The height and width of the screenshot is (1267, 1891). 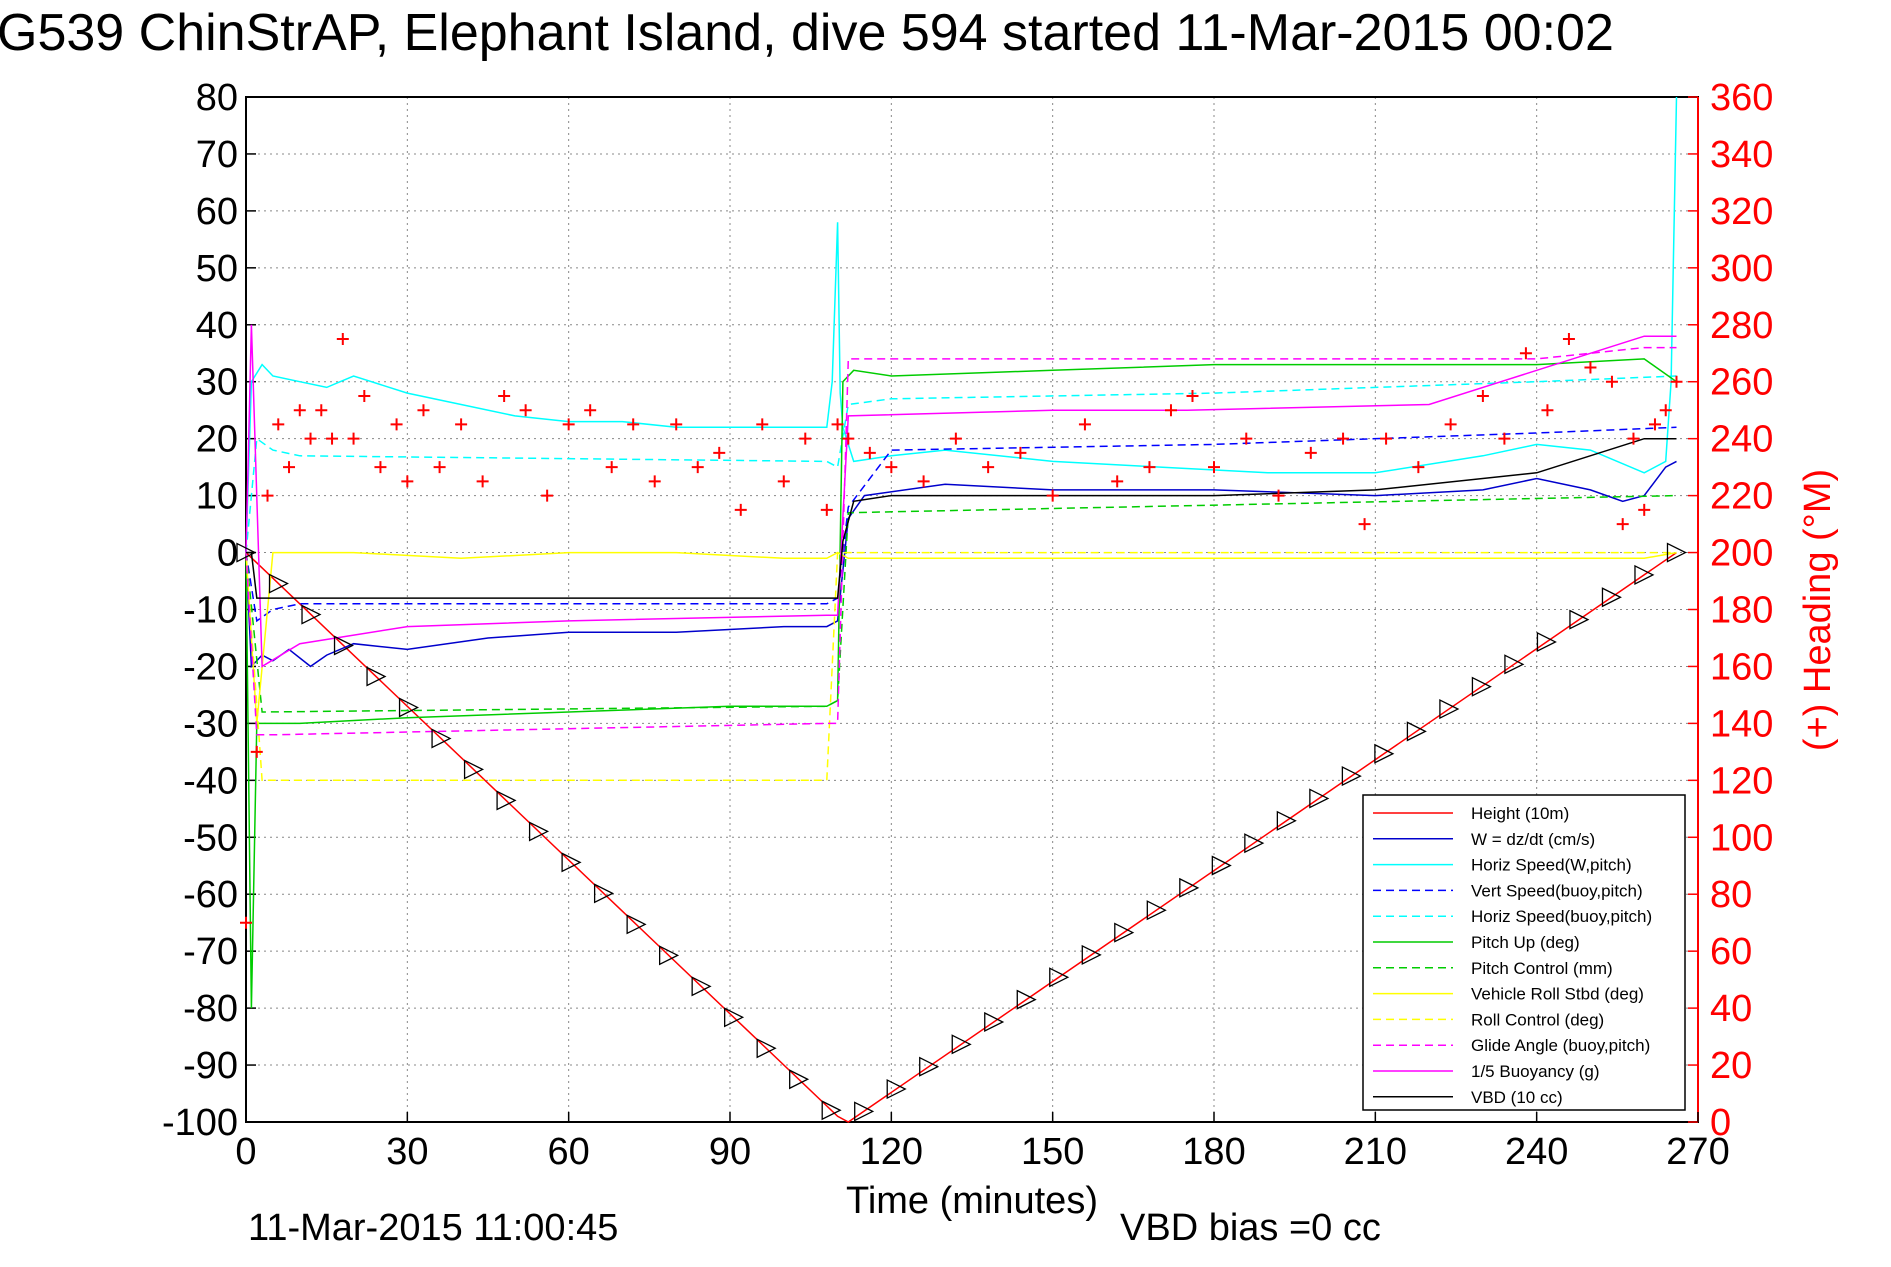 I want to click on y-tick-label: -100, so click(x=200, y=1123).